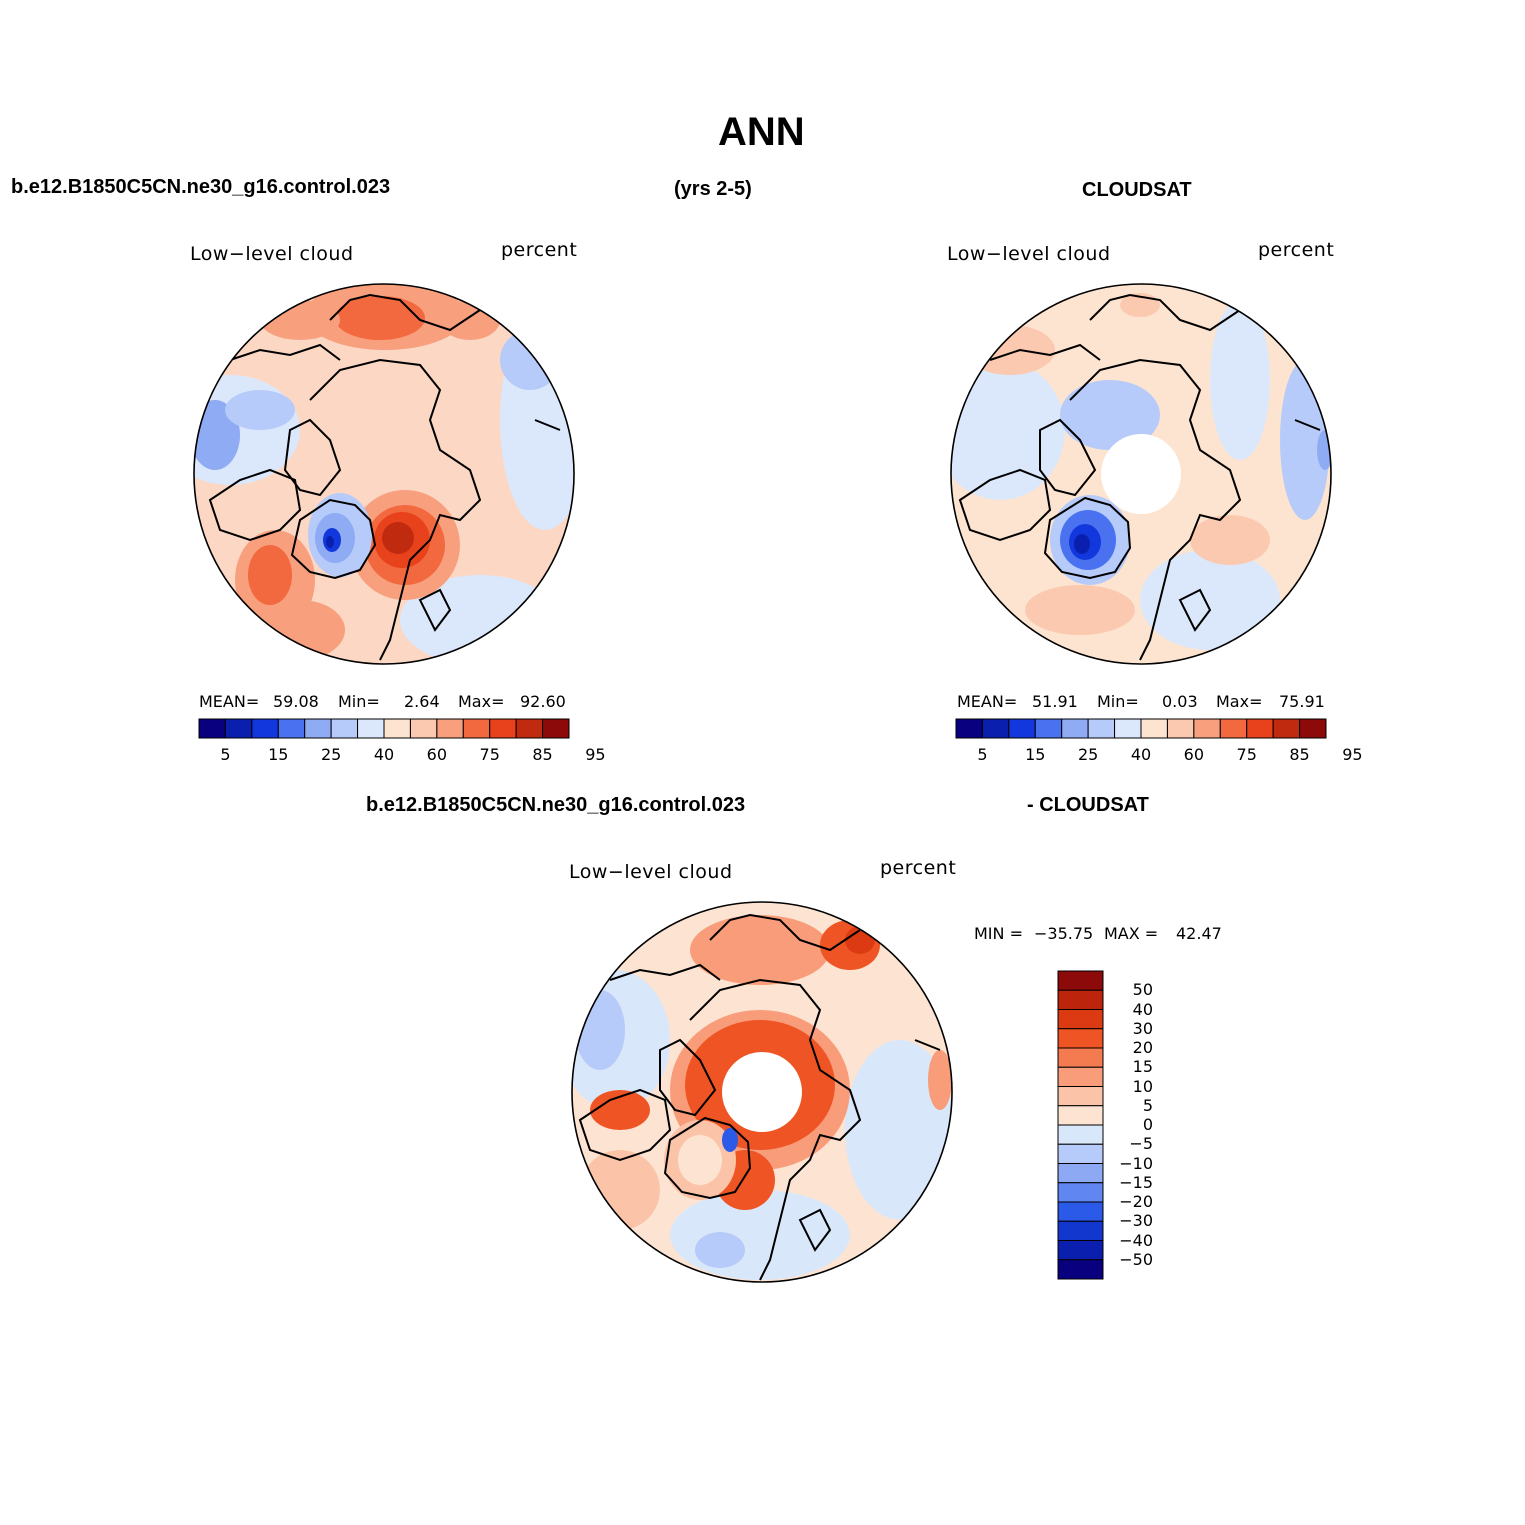  I want to click on diff-colorbar-tick-label: −40, so click(1136, 1240).